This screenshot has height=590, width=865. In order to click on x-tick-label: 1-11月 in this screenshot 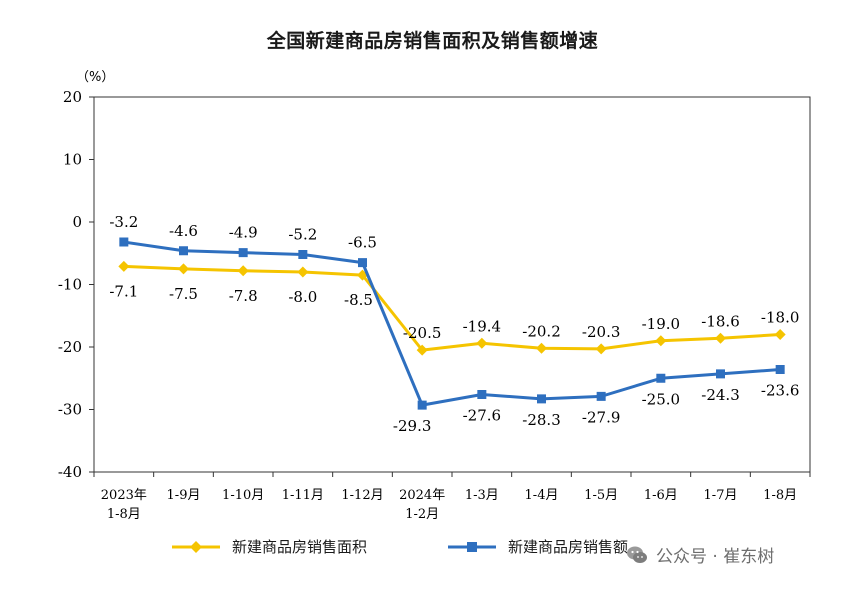, I will do `click(303, 495)`.